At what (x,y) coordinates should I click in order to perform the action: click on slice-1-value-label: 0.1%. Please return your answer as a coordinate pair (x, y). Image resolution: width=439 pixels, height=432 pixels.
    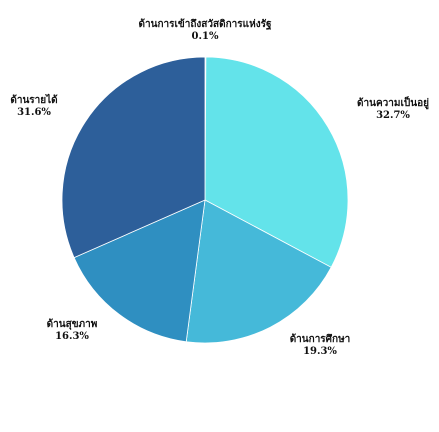
    Looking at the image, I should click on (205, 36).